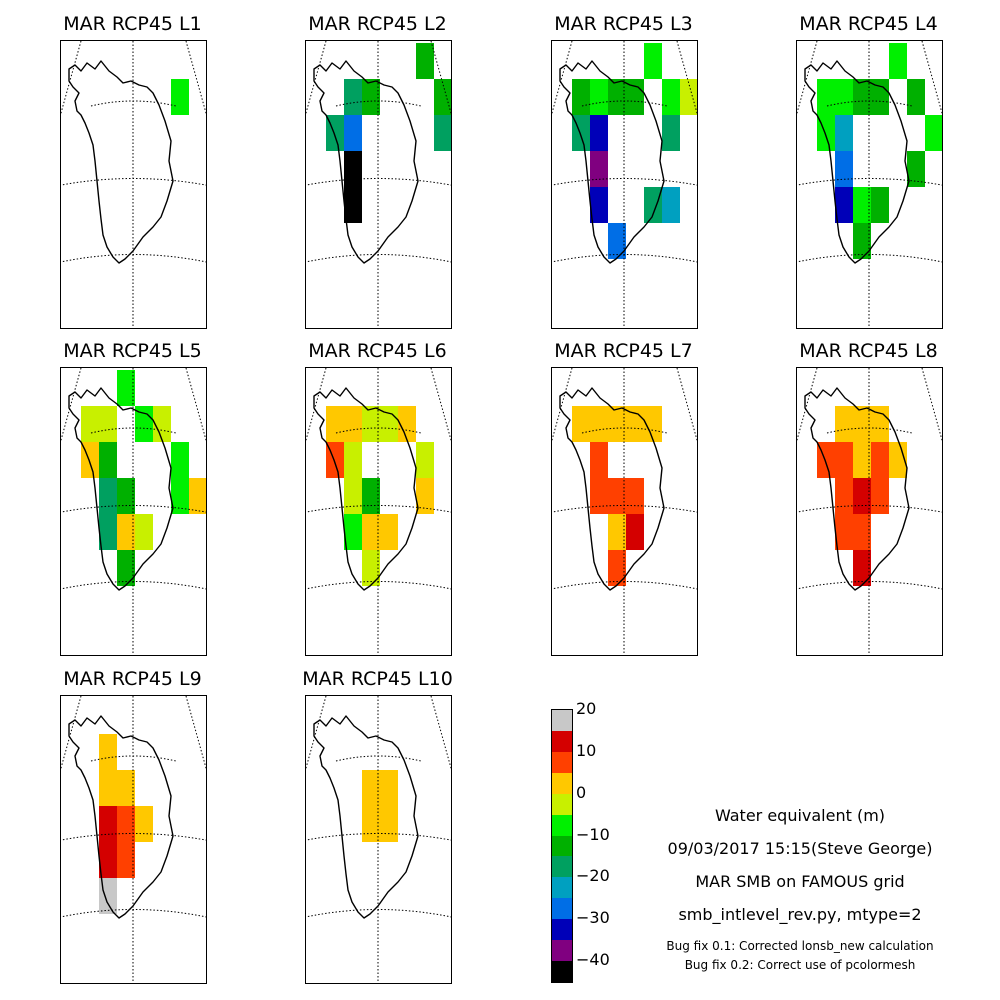 This screenshot has width=1000, height=1000. I want to click on annotation-bugfix-2: Bug fix 0.2: Correct use of pcolormesh, so click(800, 965).